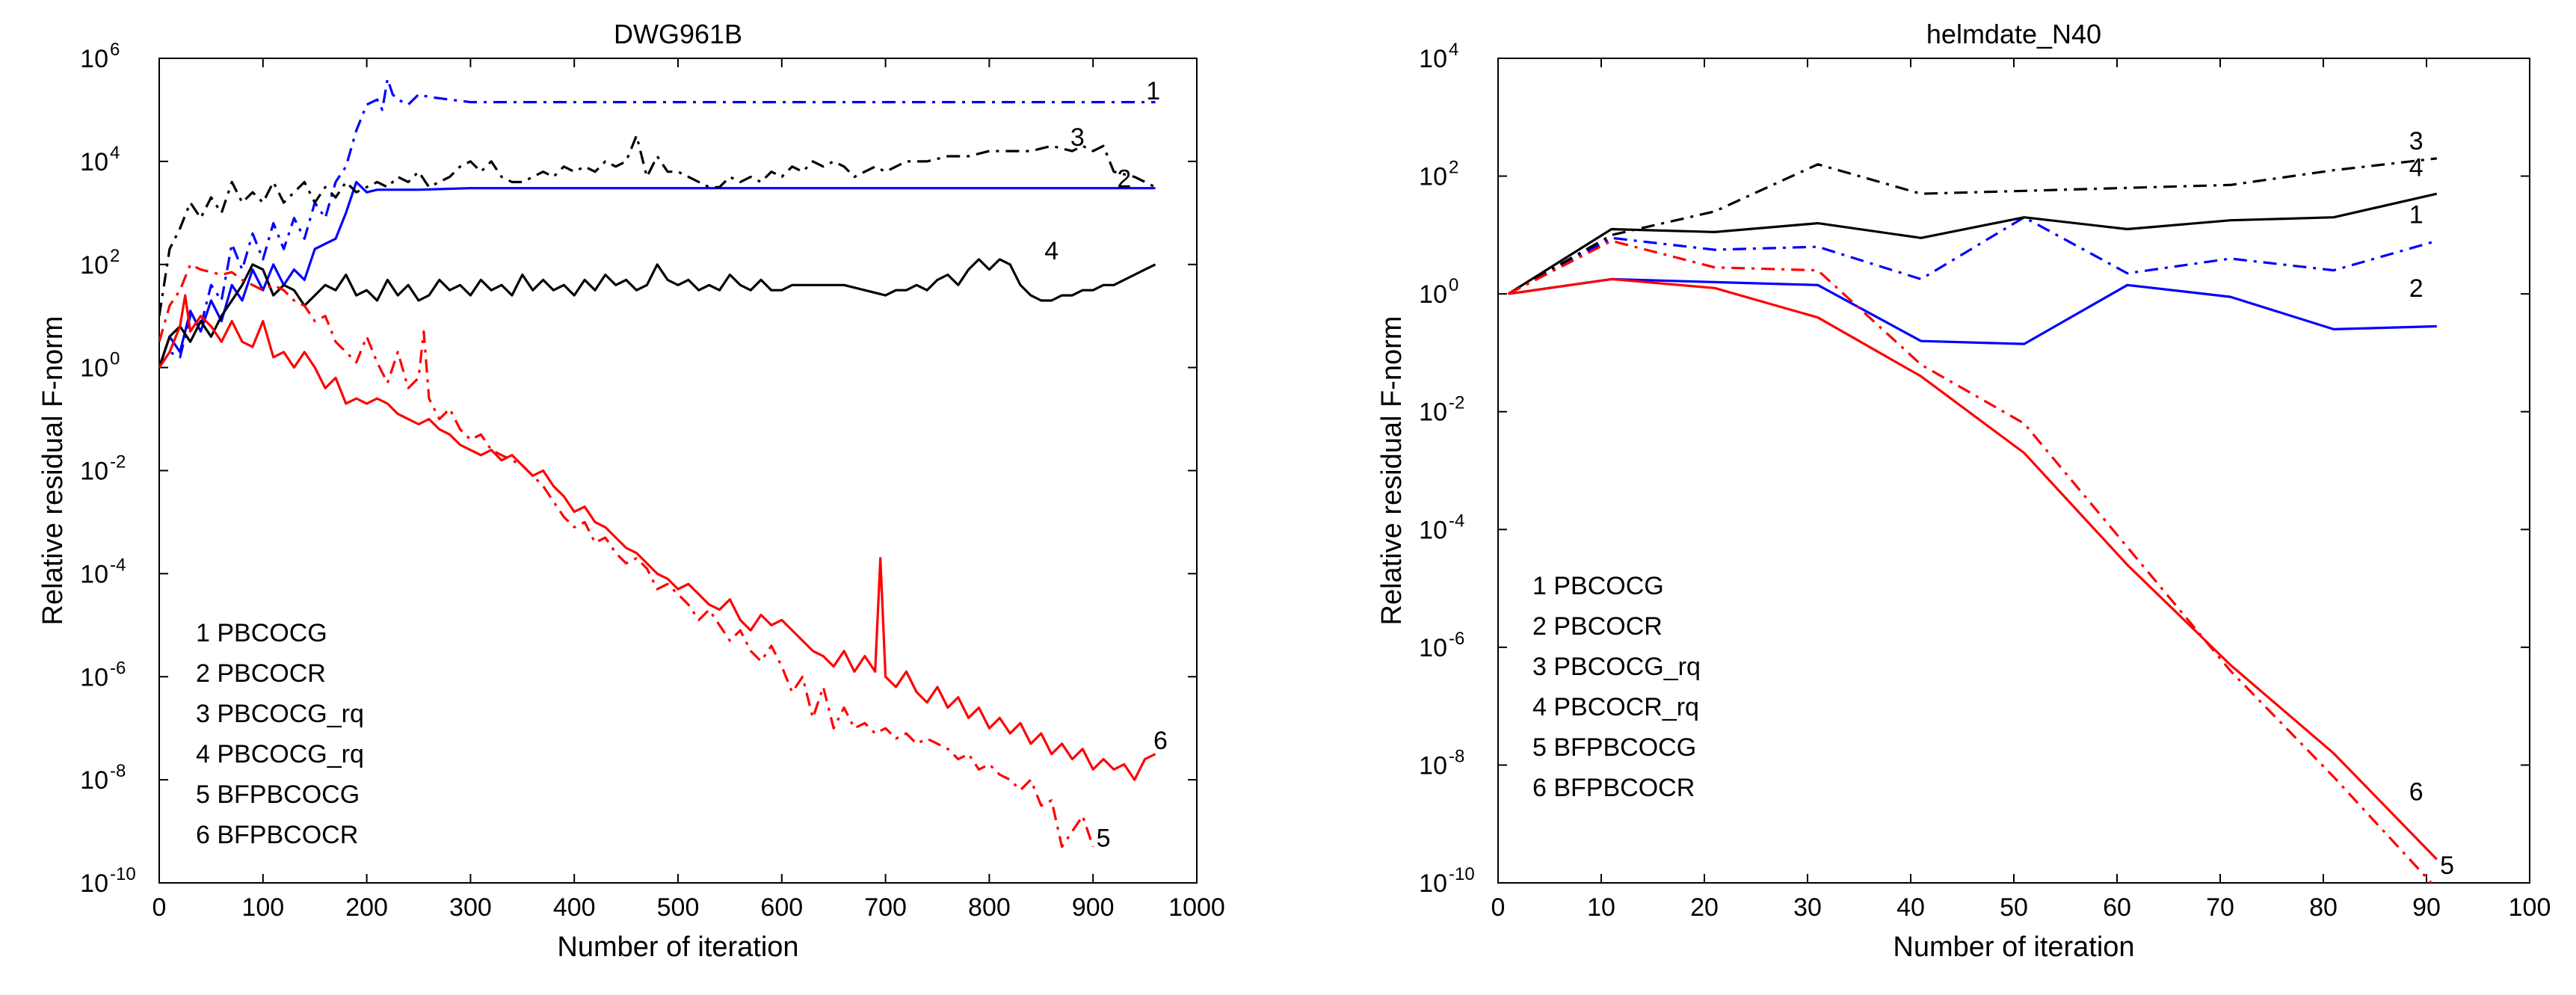 Image resolution: width=2576 pixels, height=995 pixels. What do you see at coordinates (470, 907) in the screenshot?
I see `x-tick-label: 300` at bounding box center [470, 907].